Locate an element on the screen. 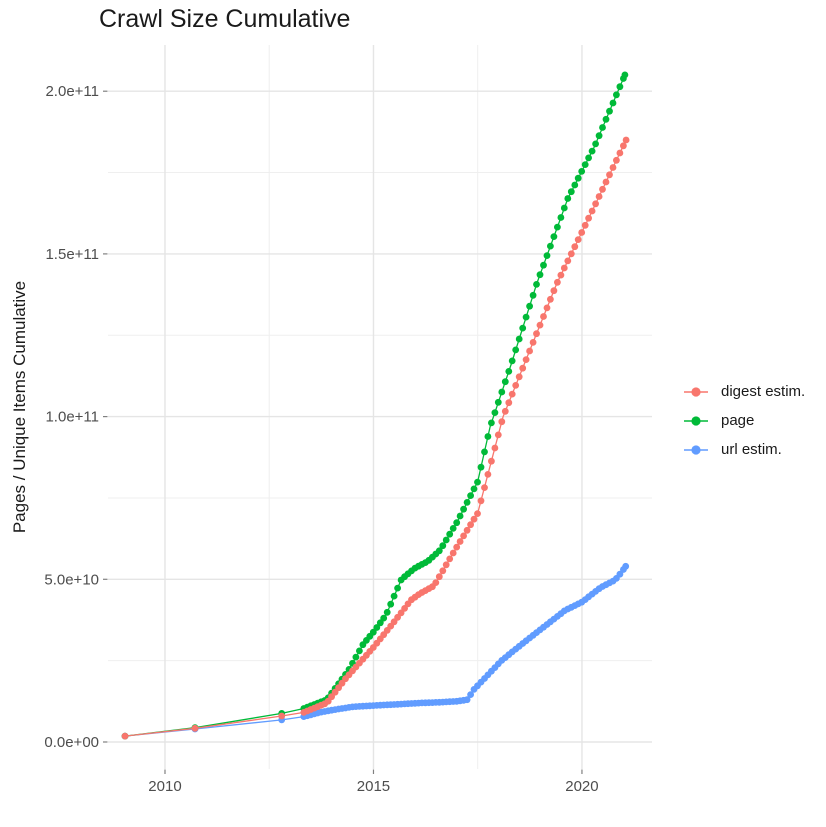 Image resolution: width=826 pixels, height=827 pixels. y-tick-label: 0.0e+00 is located at coordinates (71, 742).